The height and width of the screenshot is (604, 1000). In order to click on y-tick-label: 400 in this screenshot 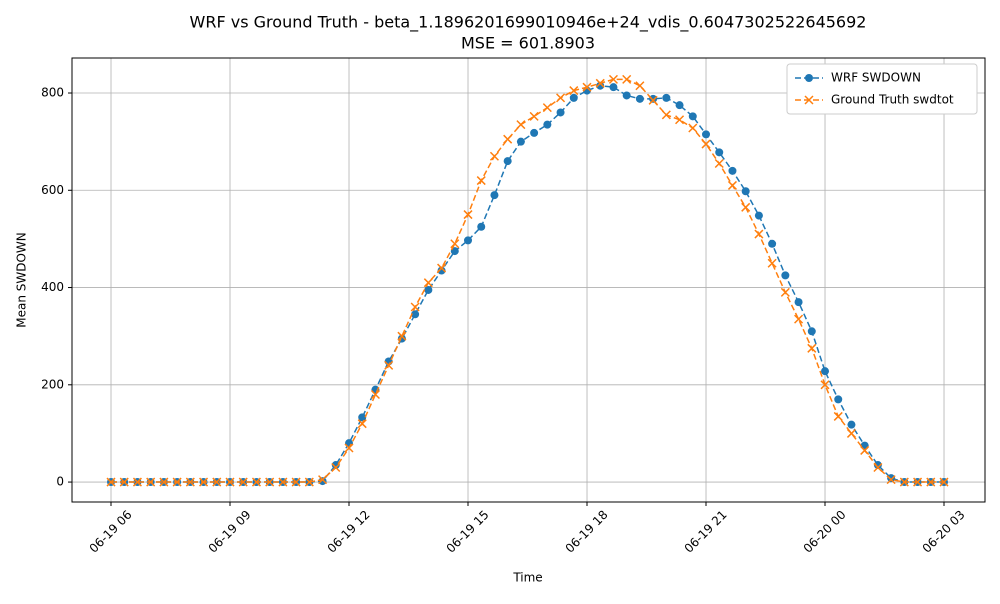, I will do `click(52, 287)`.